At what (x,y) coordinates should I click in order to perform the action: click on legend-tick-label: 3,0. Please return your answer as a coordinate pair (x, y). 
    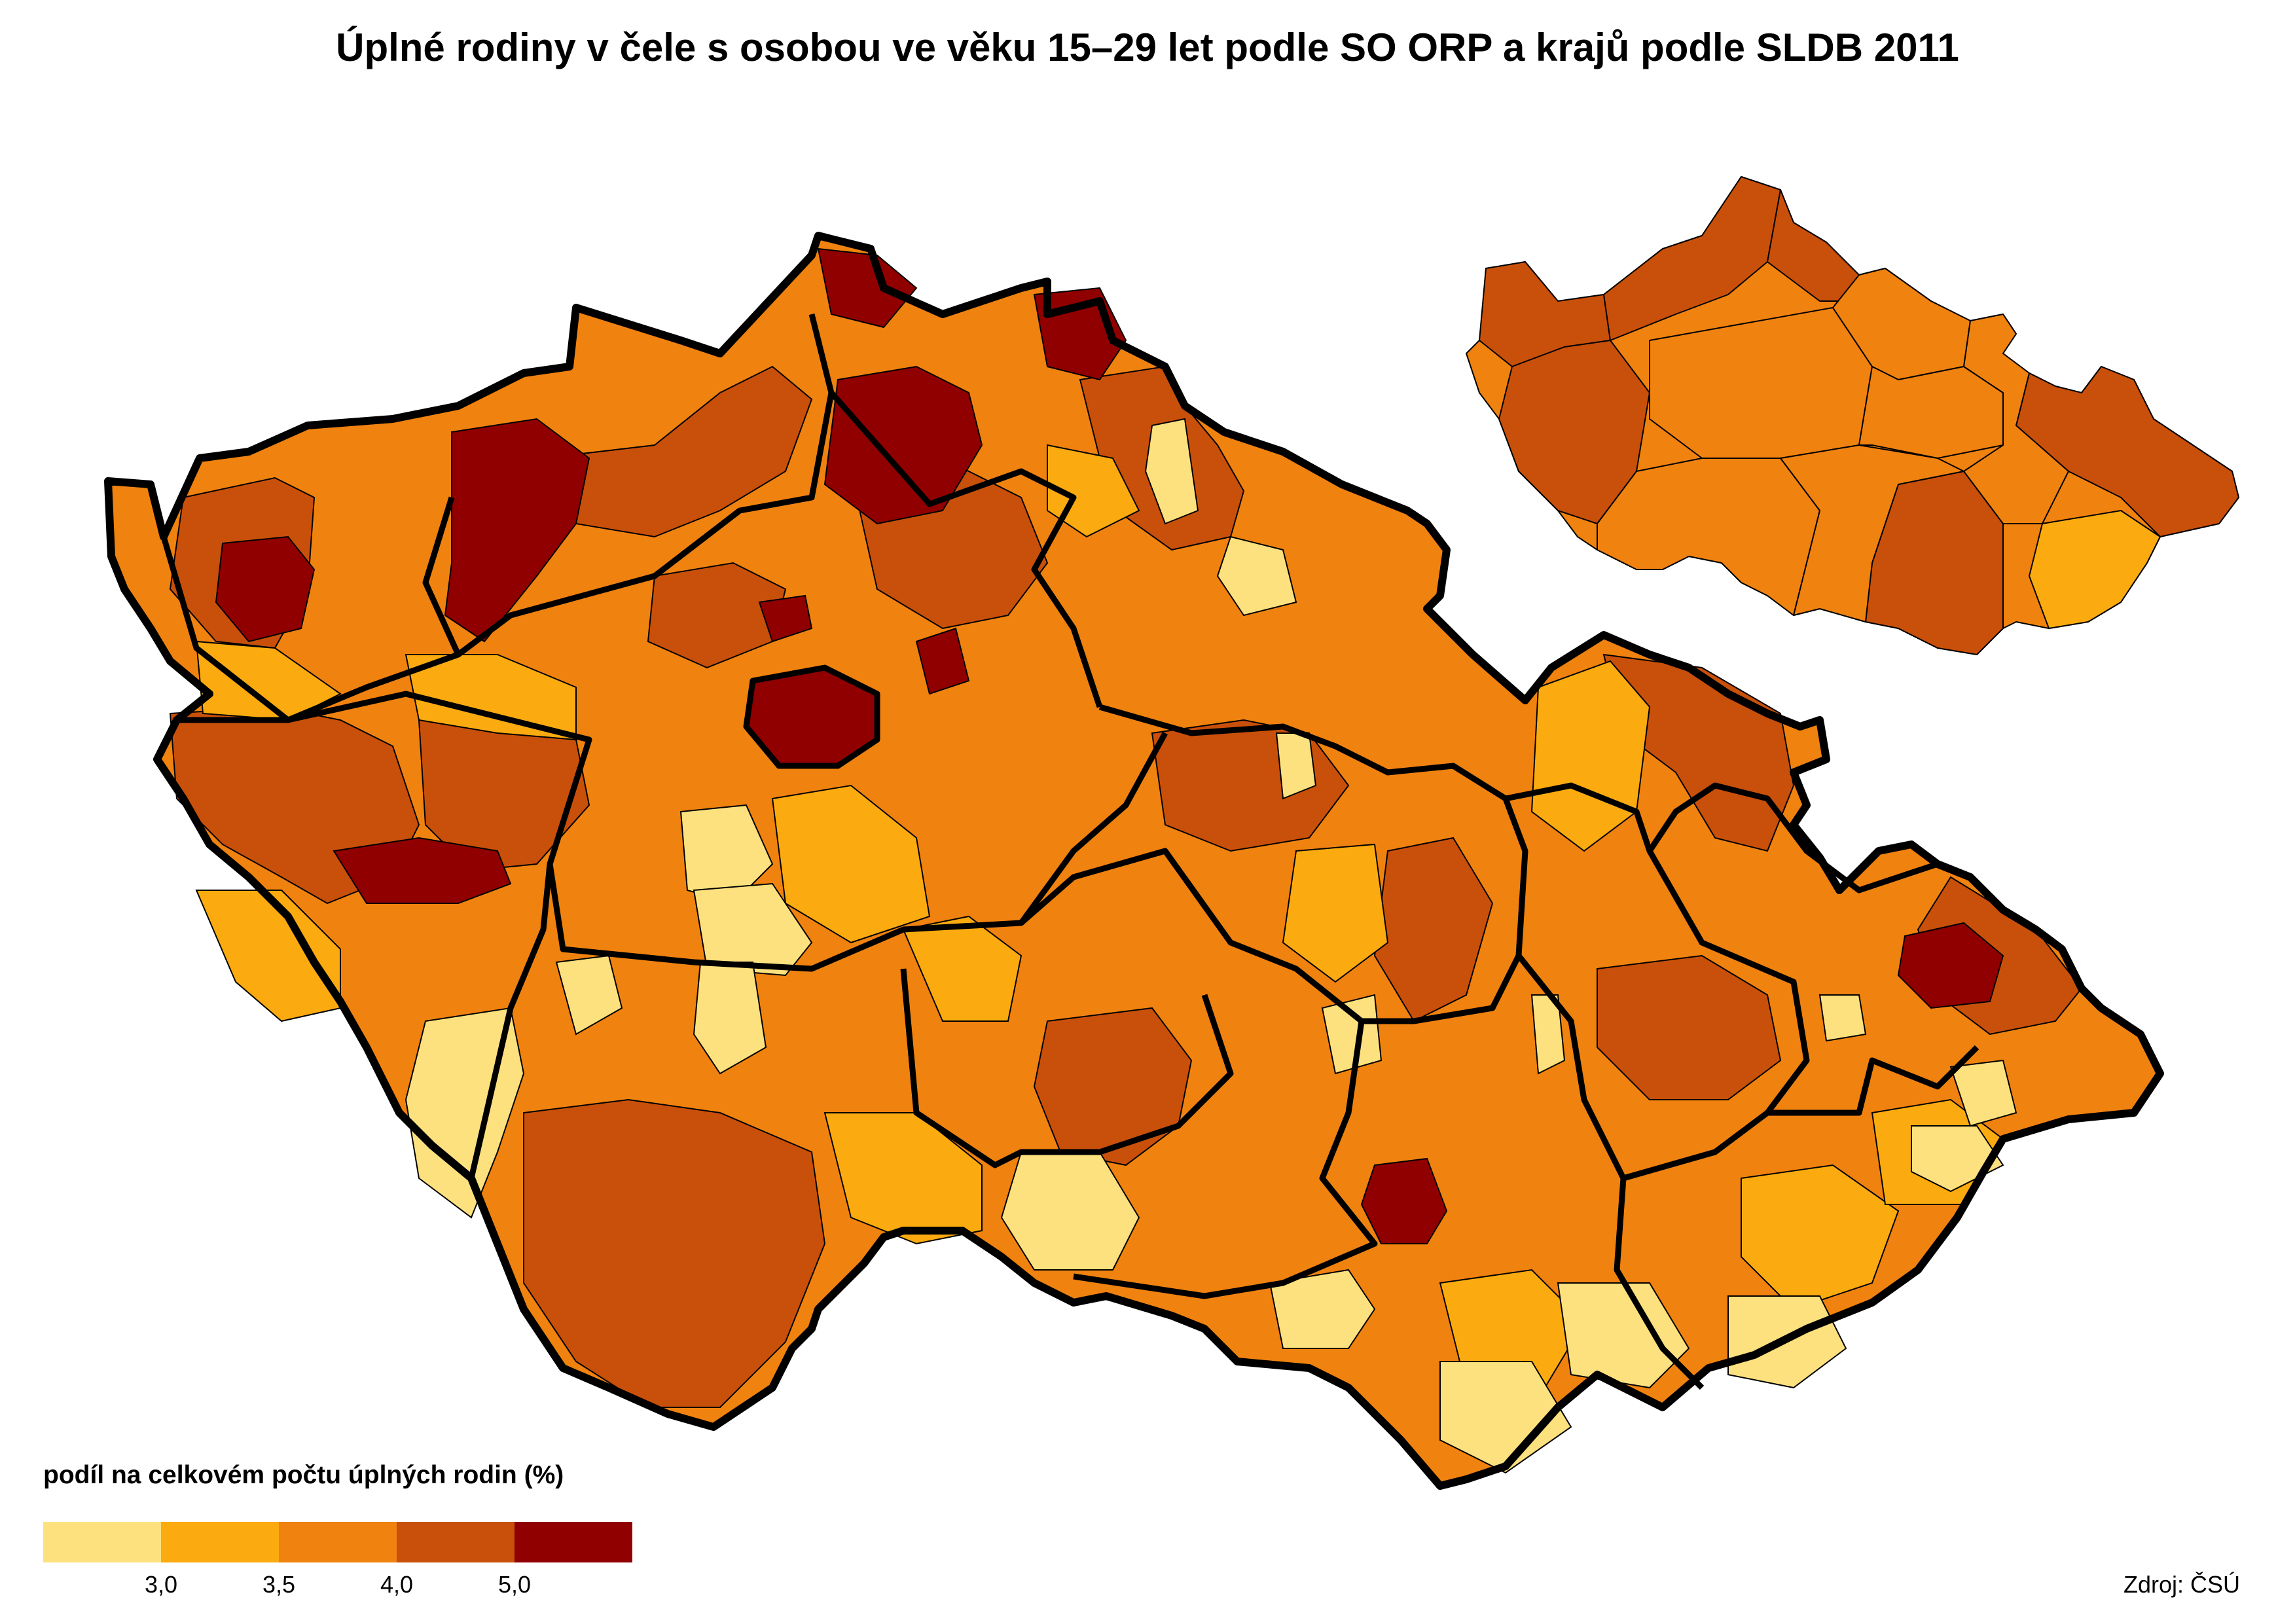
    Looking at the image, I should click on (161, 1585).